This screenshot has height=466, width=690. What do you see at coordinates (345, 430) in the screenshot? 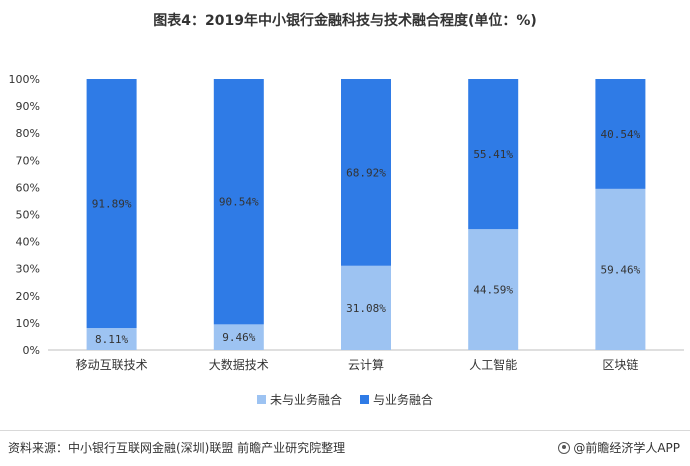
I see `footer-divider` at bounding box center [345, 430].